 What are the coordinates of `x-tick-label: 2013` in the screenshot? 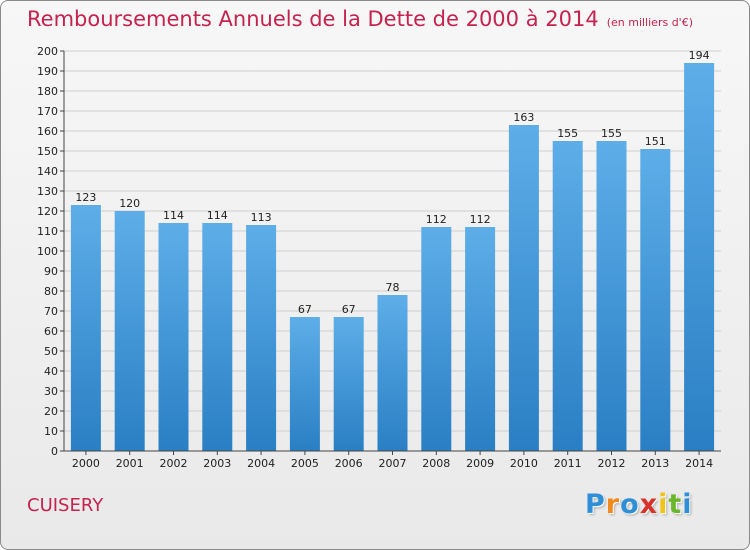 It's located at (655, 463).